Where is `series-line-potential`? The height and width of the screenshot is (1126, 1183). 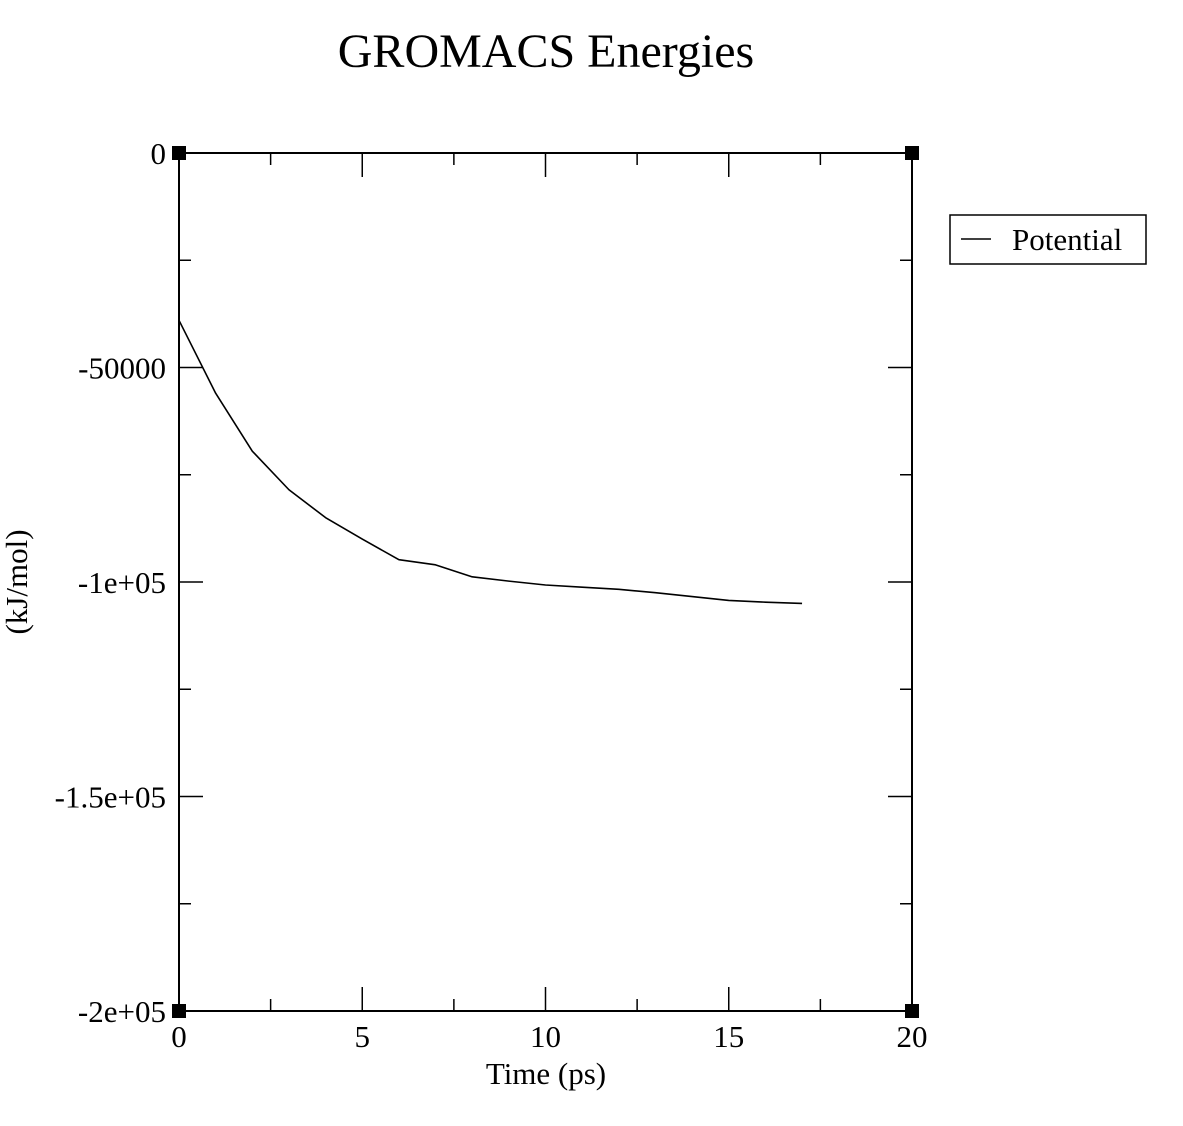
series-line-potential is located at coordinates (490, 462).